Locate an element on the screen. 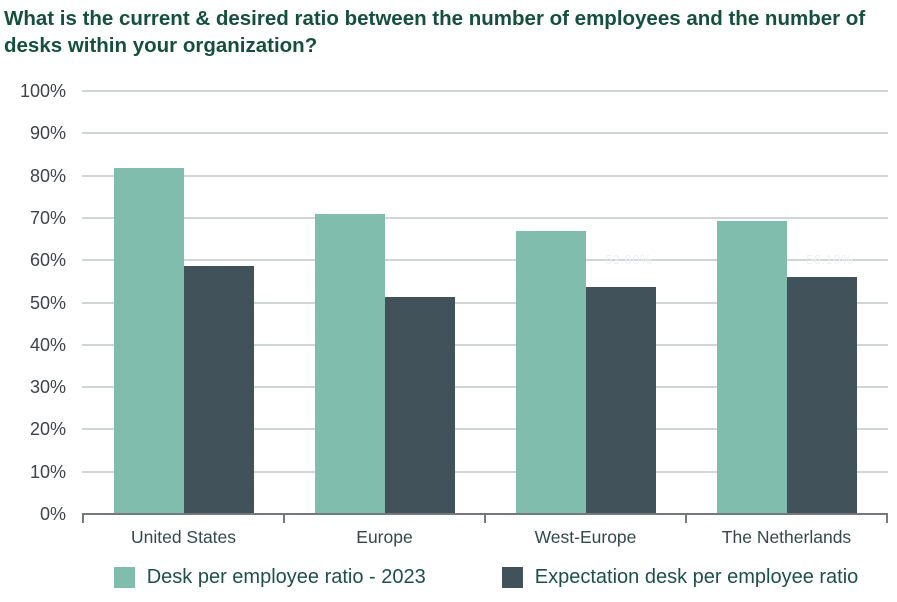 The height and width of the screenshot is (602, 897). y-tick-label: 30% is located at coordinates (47, 387).